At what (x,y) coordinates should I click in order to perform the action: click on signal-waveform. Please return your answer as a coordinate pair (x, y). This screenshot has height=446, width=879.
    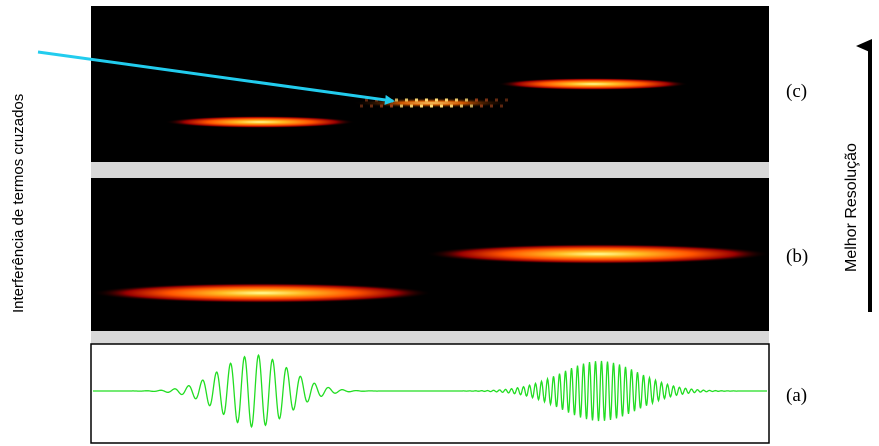
    Looking at the image, I should click on (430, 391).